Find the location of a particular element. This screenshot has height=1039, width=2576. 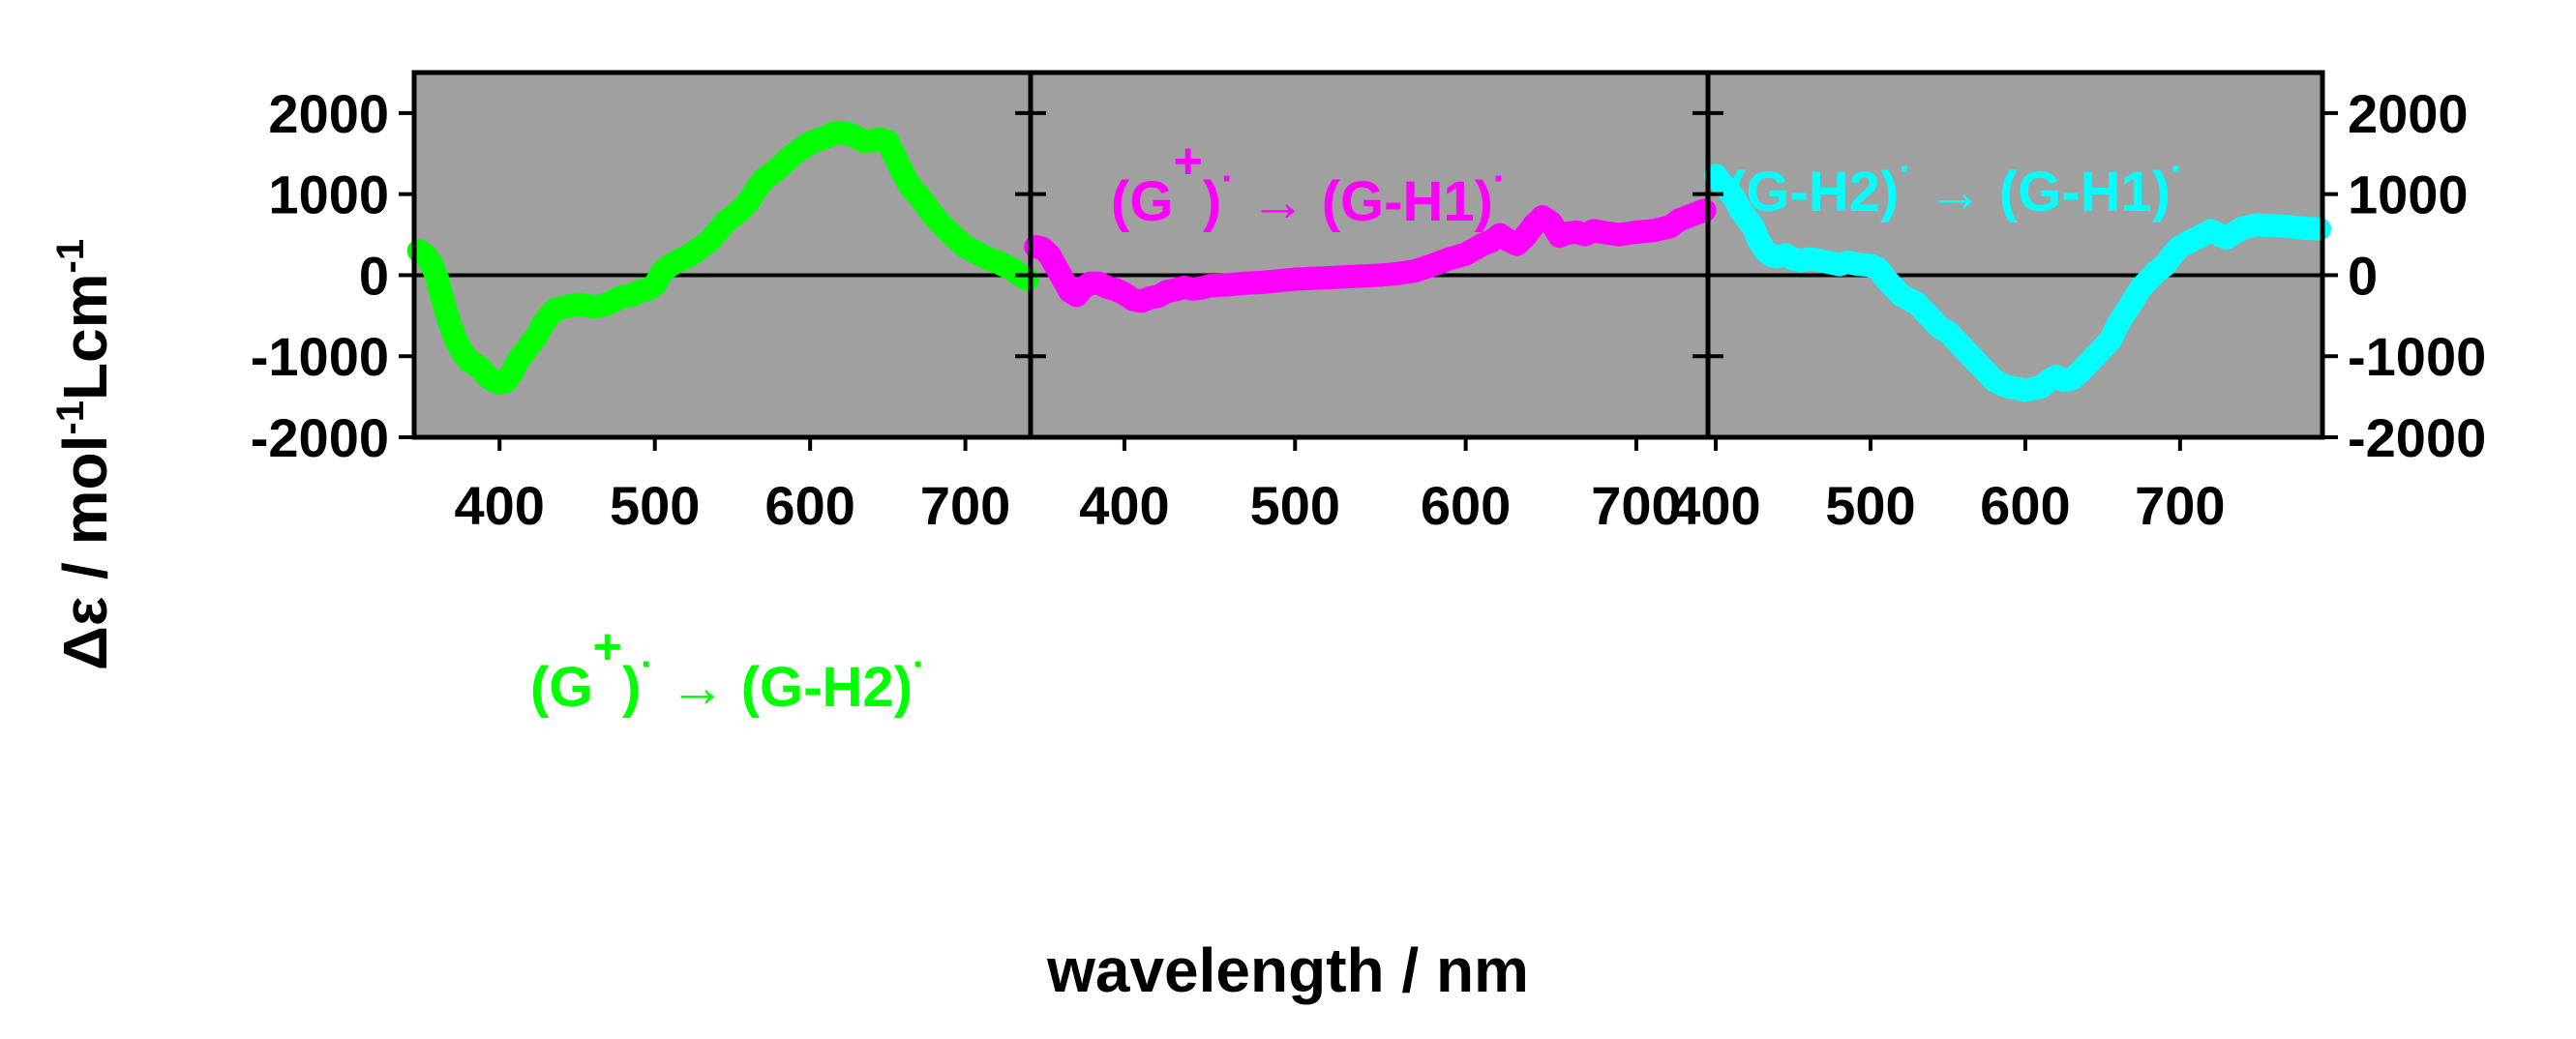

y-tick-label-right: 1000 is located at coordinates (2408, 194).